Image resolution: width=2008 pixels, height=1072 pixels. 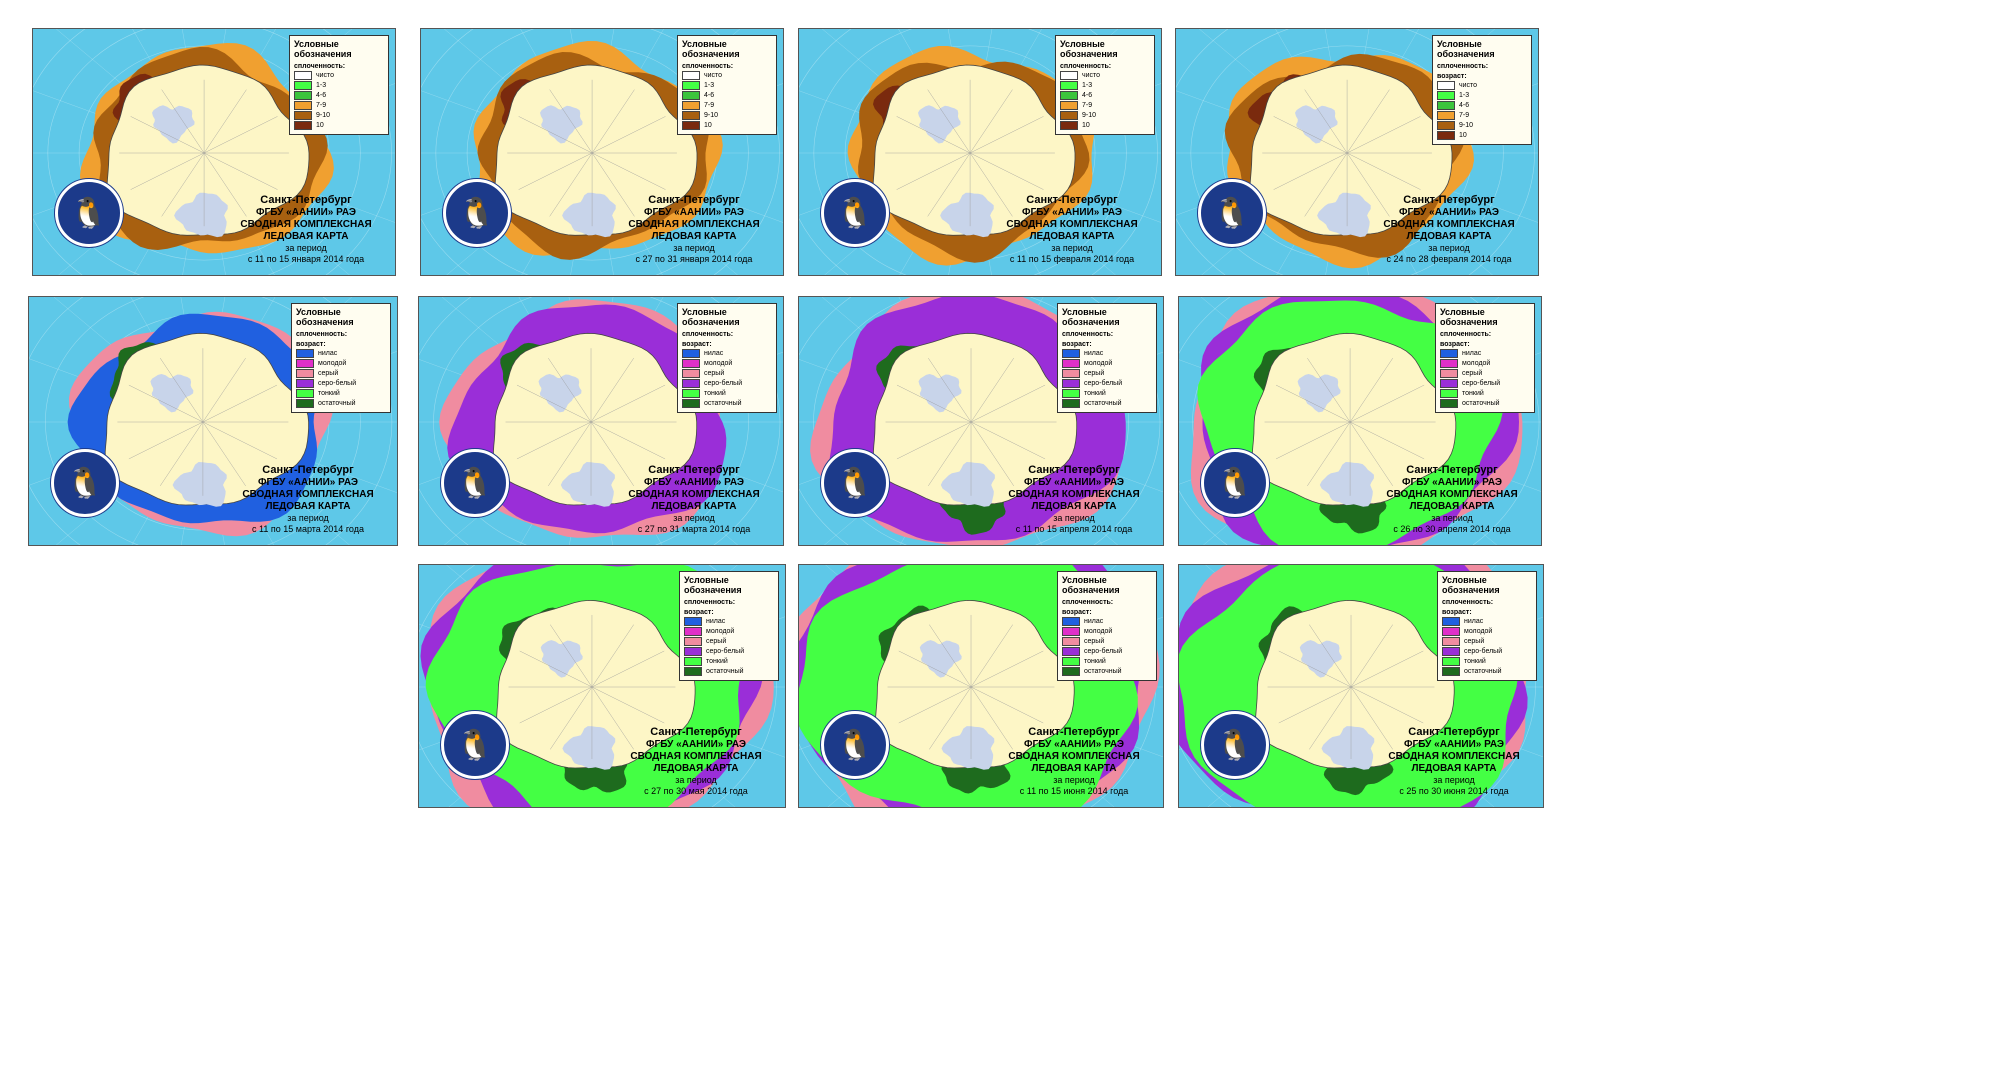 I want to click on legend-row: 10, so click(x=1482, y=136).